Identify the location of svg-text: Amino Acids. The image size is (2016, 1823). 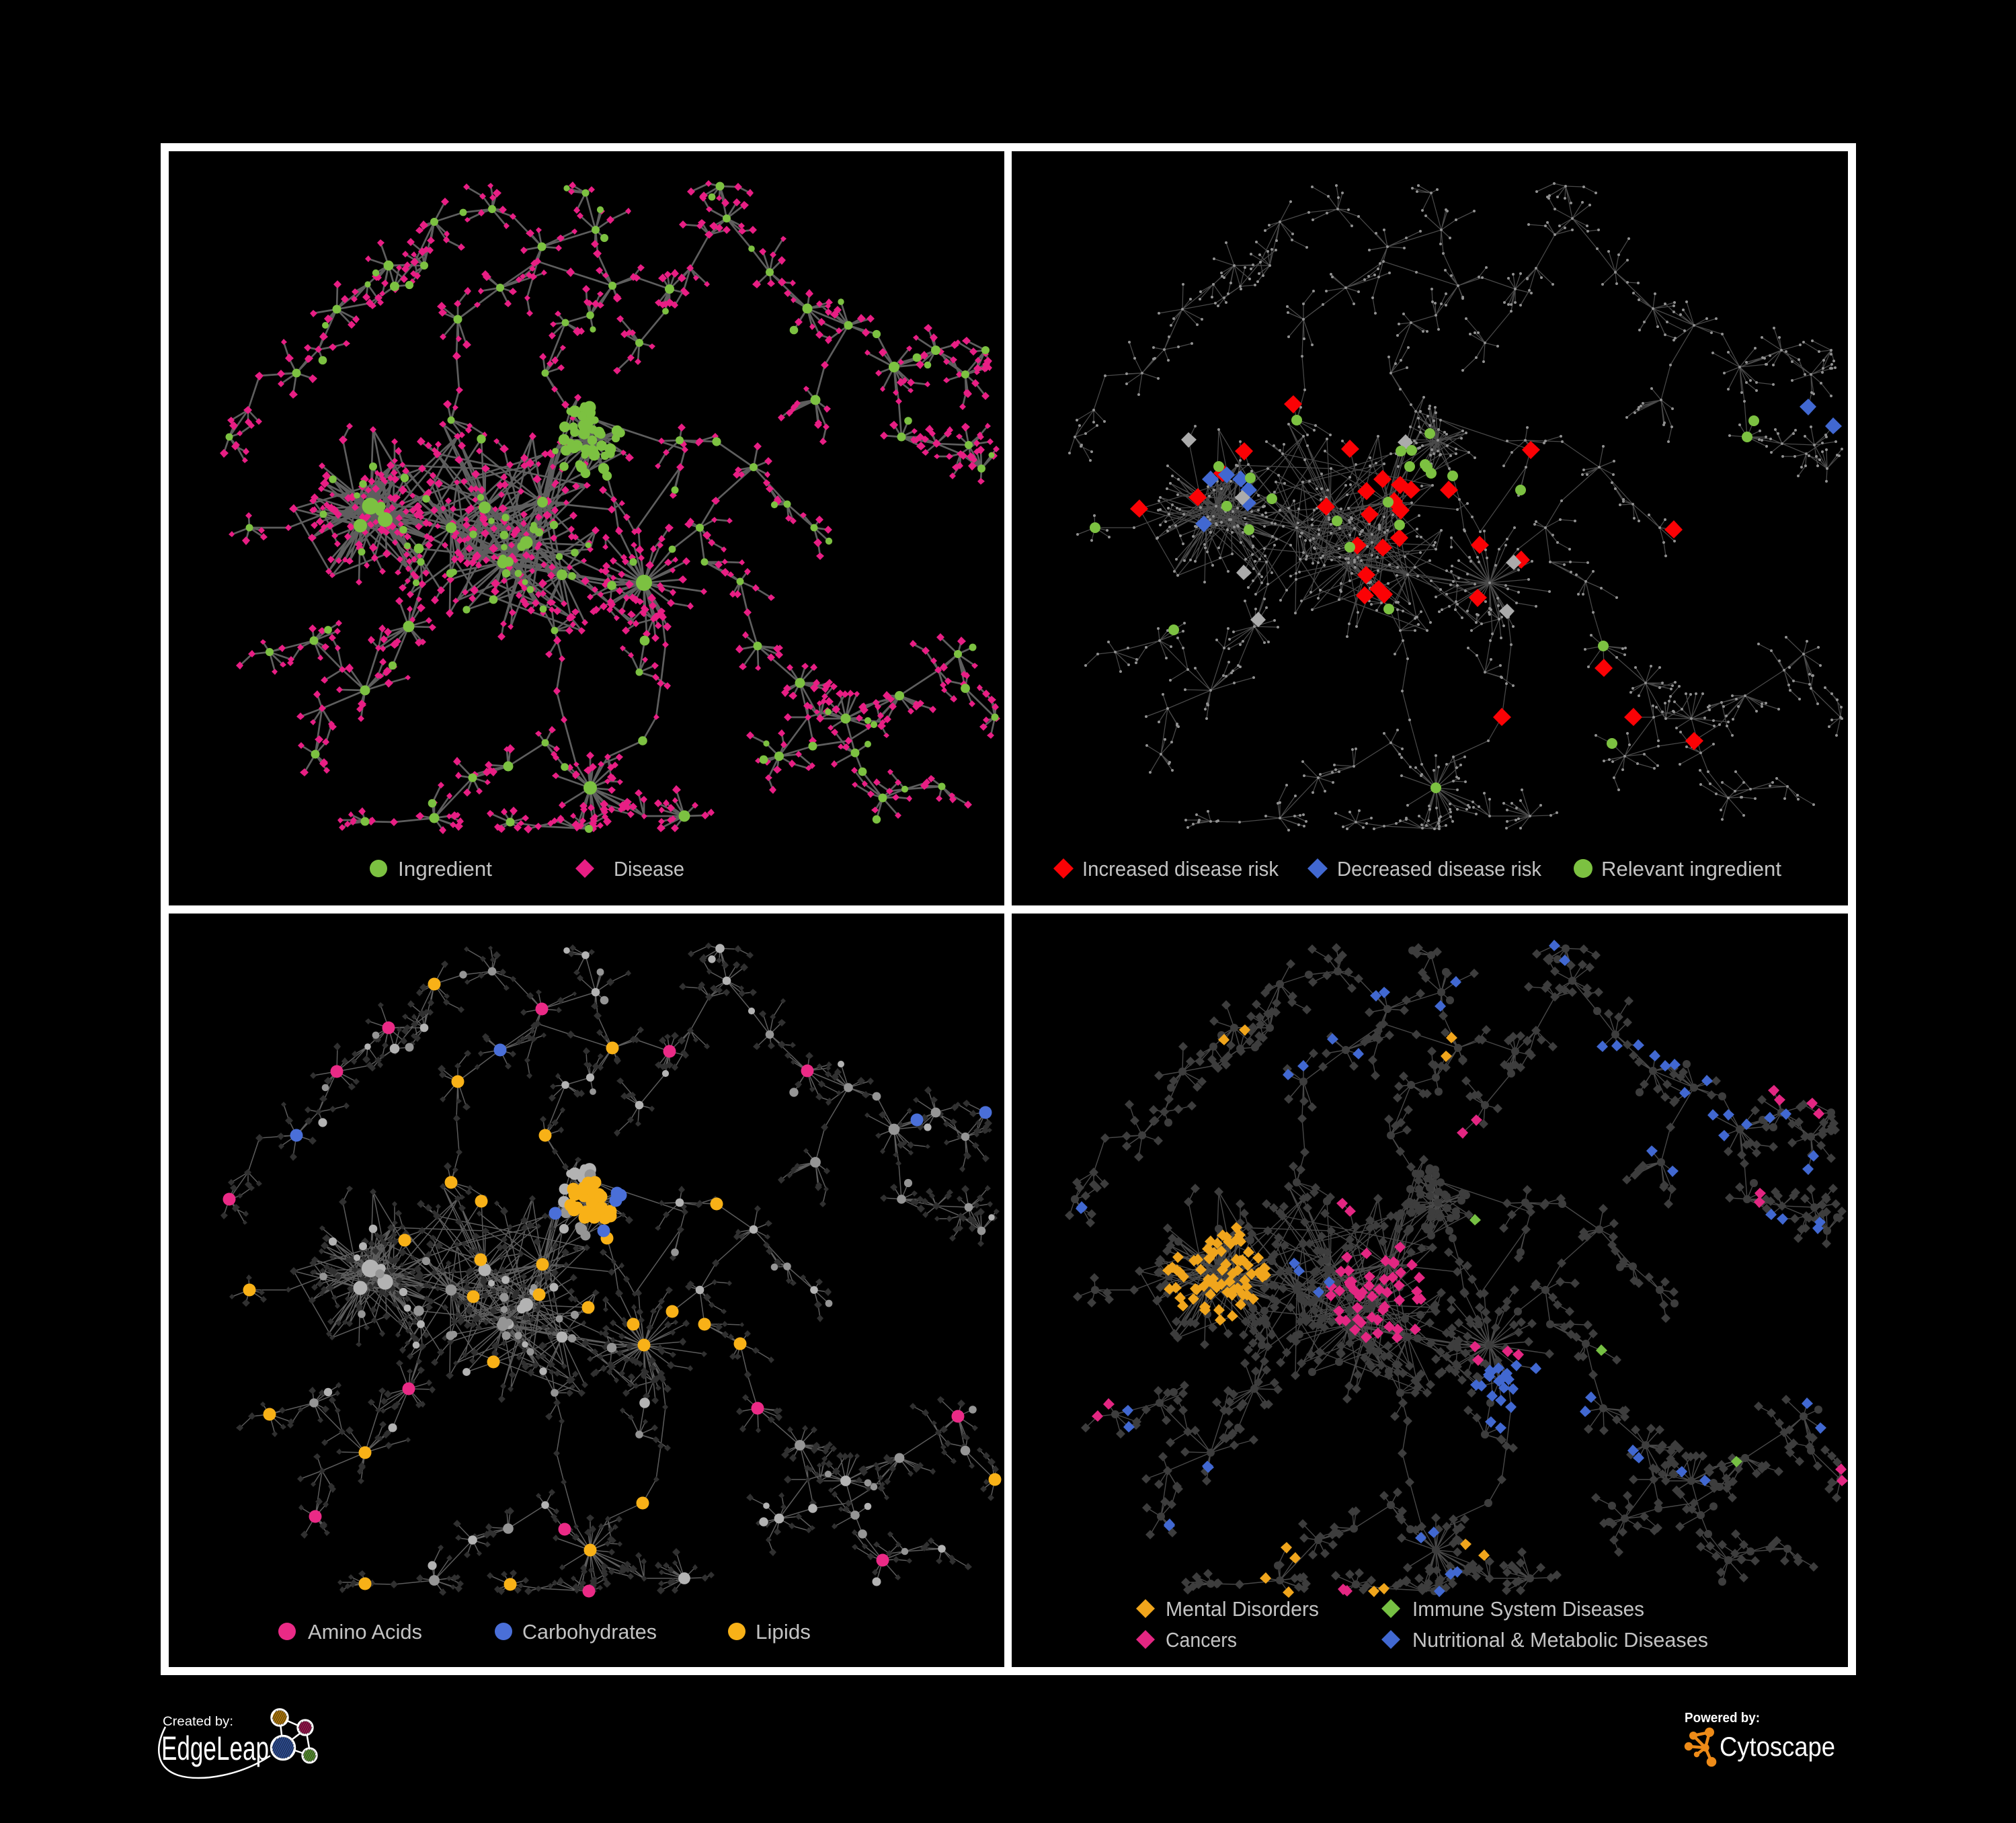
(365, 1632).